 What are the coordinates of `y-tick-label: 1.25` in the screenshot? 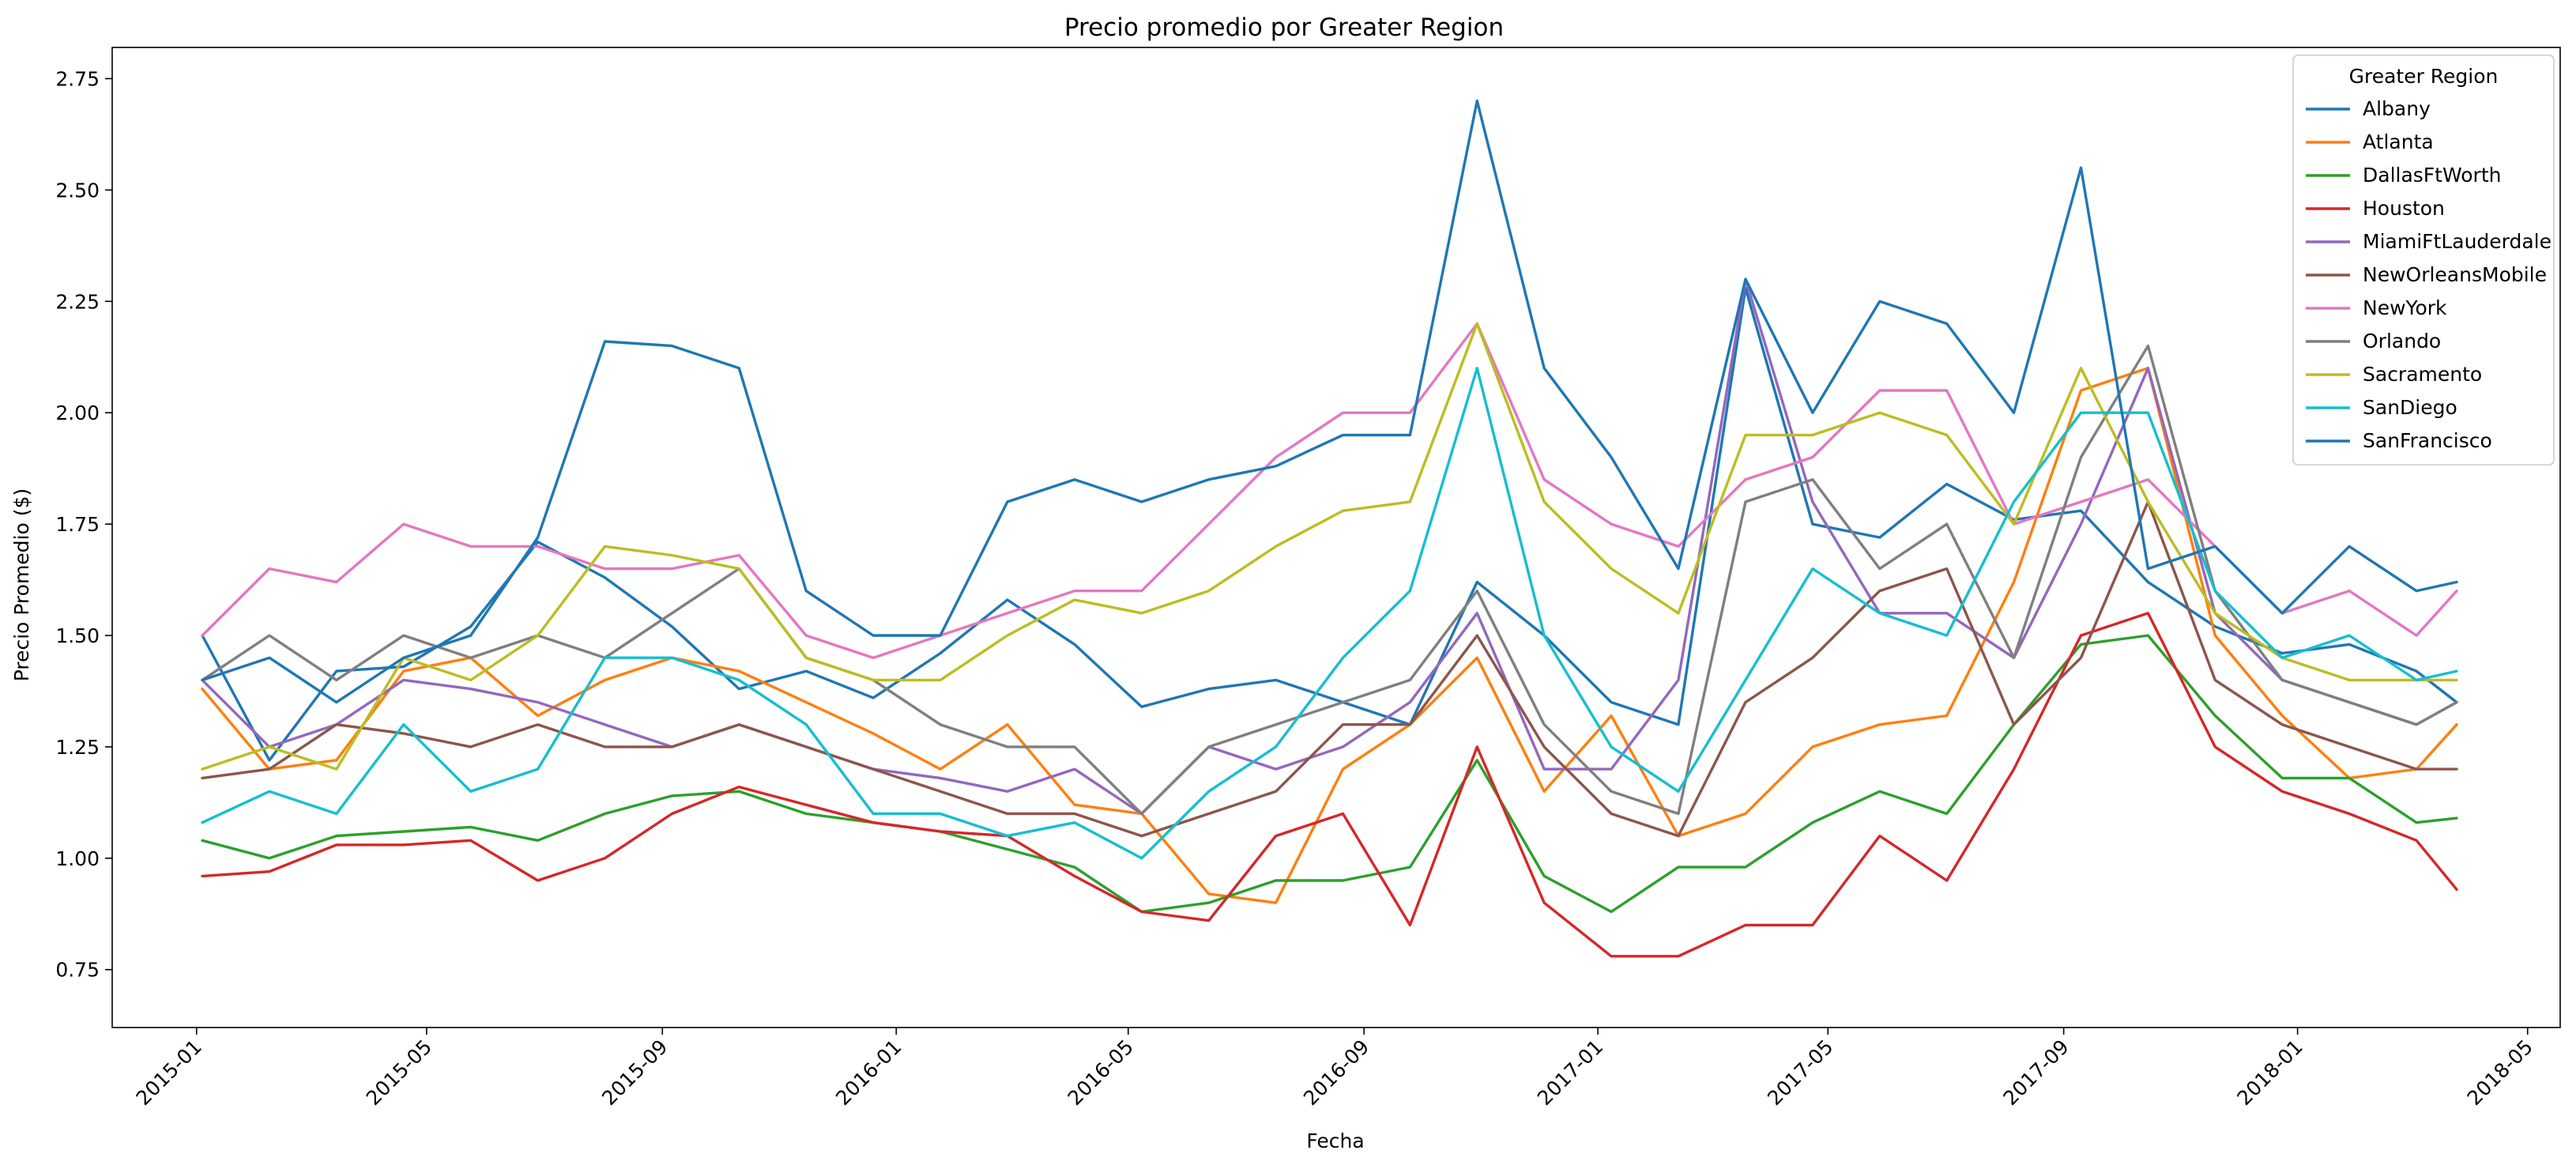 It's located at (77, 747).